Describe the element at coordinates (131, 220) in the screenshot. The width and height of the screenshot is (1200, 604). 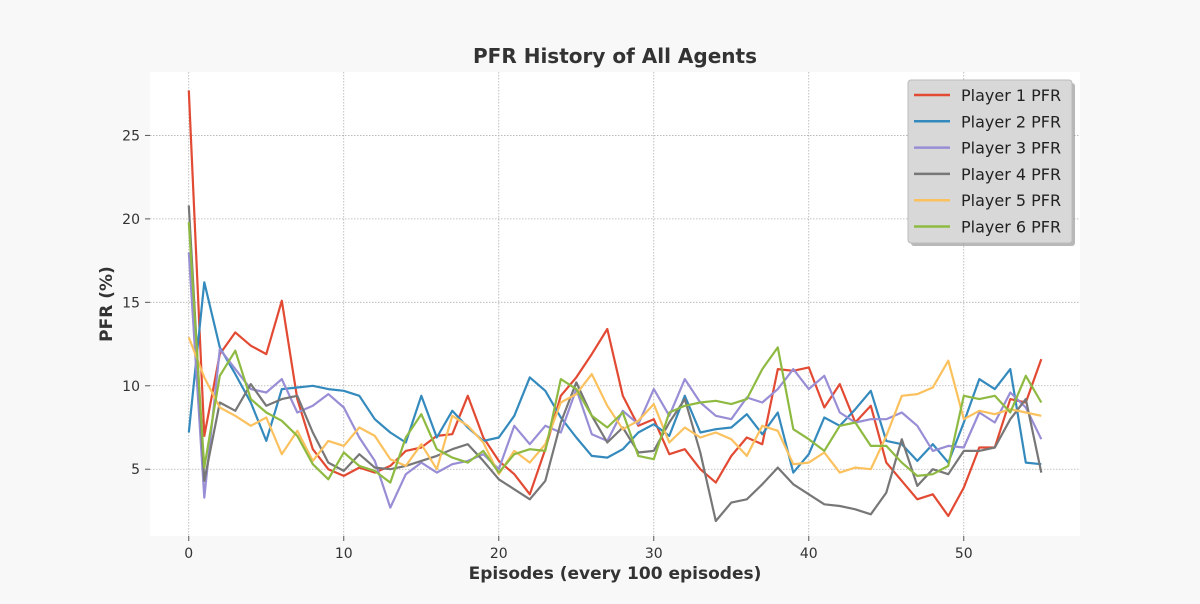
I see `y-tick-label: 20` at that location.